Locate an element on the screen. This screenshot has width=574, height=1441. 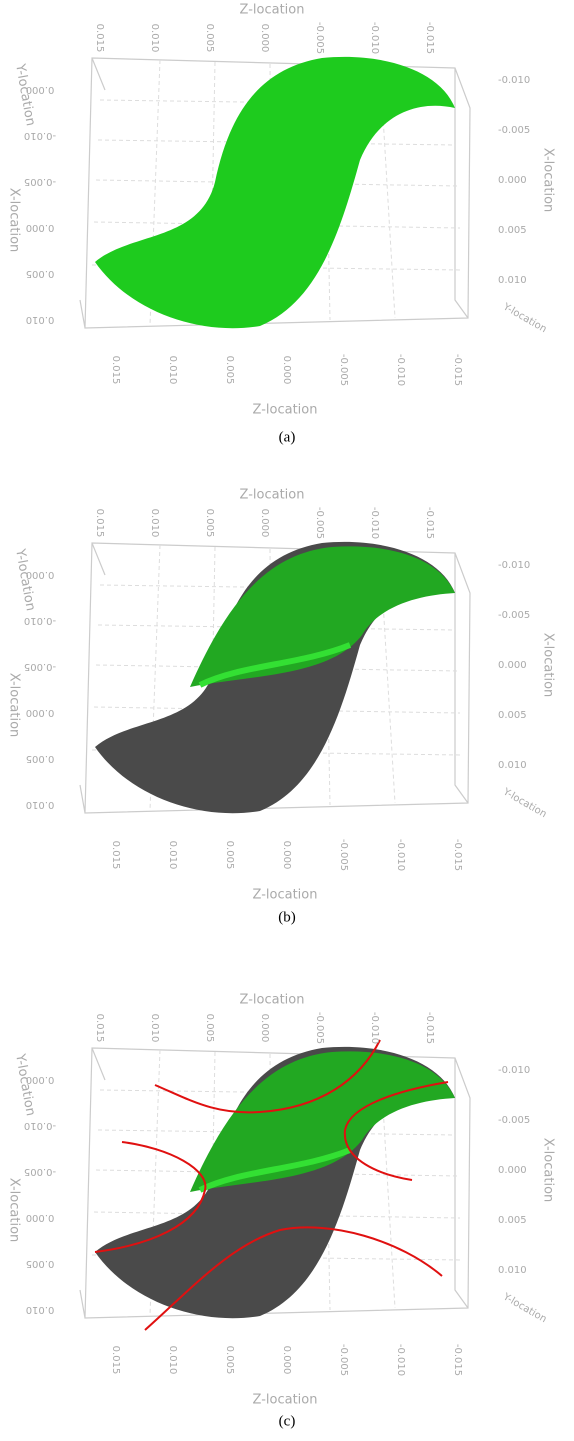
point-cloud is located at coordinates (275, 192).